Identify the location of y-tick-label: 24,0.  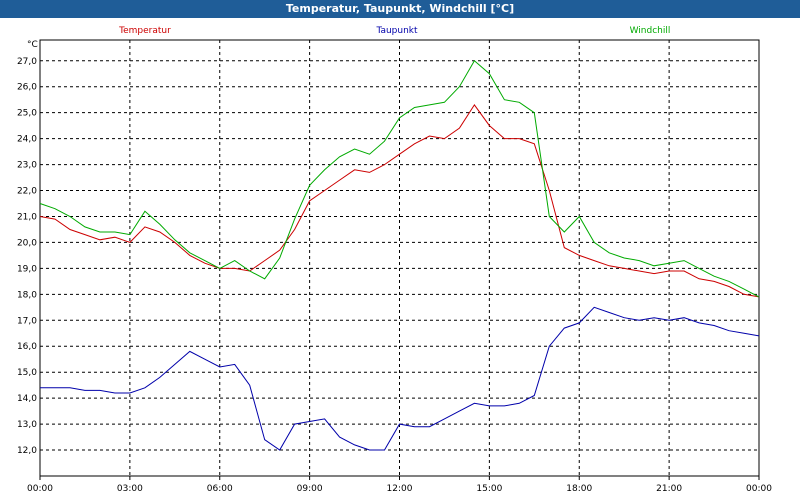
(27, 140).